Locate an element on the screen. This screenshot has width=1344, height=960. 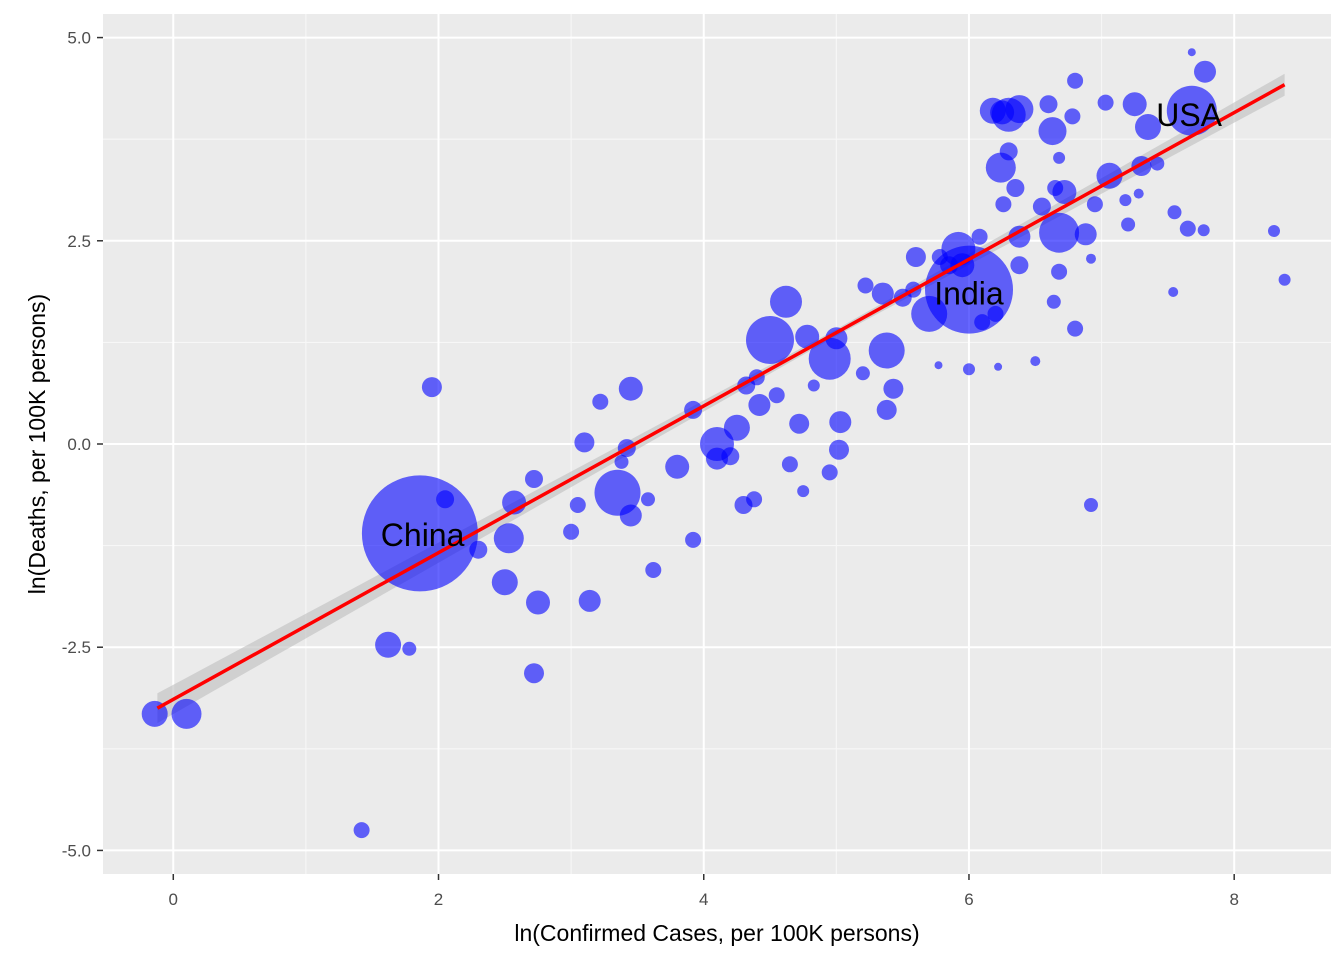
y-axis-title: ln(Deaths, per 100K persons) is located at coordinates (37, 444).